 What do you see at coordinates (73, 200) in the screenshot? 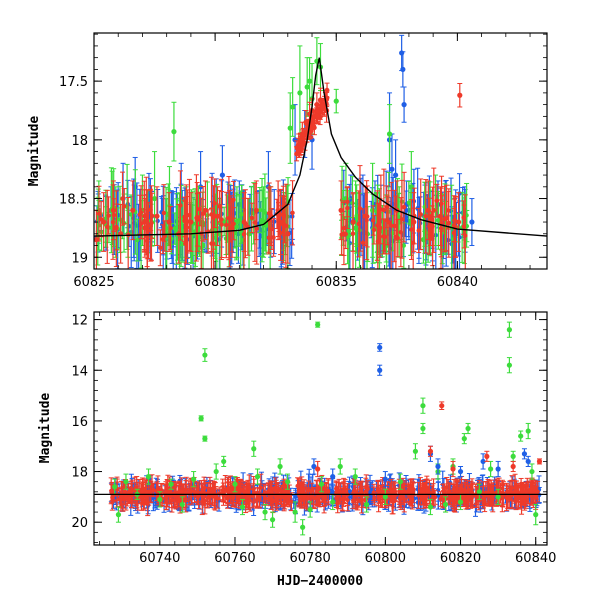
I see `top-y-tick-label: 18.5` at bounding box center [73, 200].